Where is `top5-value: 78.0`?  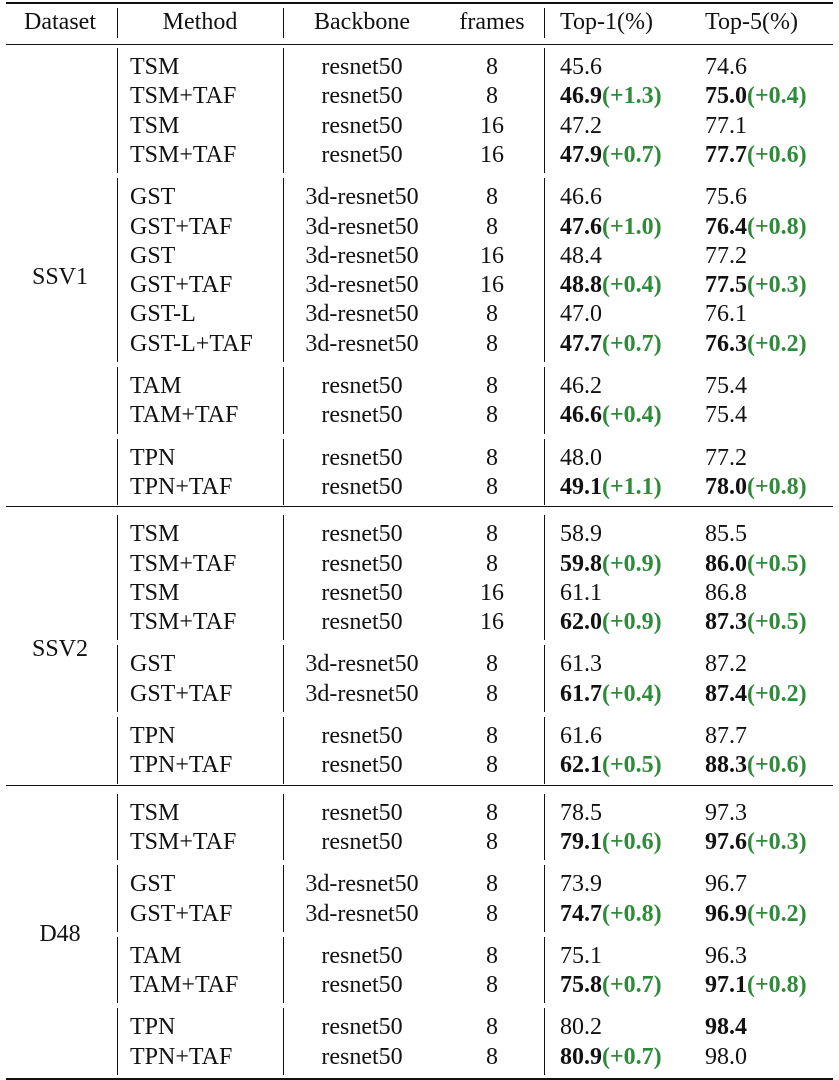
top5-value: 78.0 is located at coordinates (726, 486).